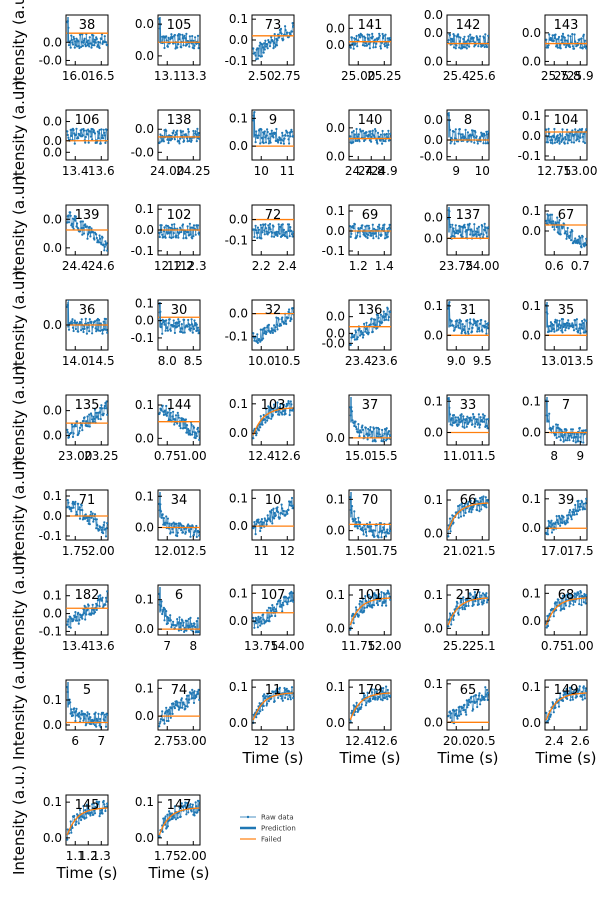 The height and width of the screenshot is (911, 611). I want to click on x-tick-label: 13.4, so click(75, 171).